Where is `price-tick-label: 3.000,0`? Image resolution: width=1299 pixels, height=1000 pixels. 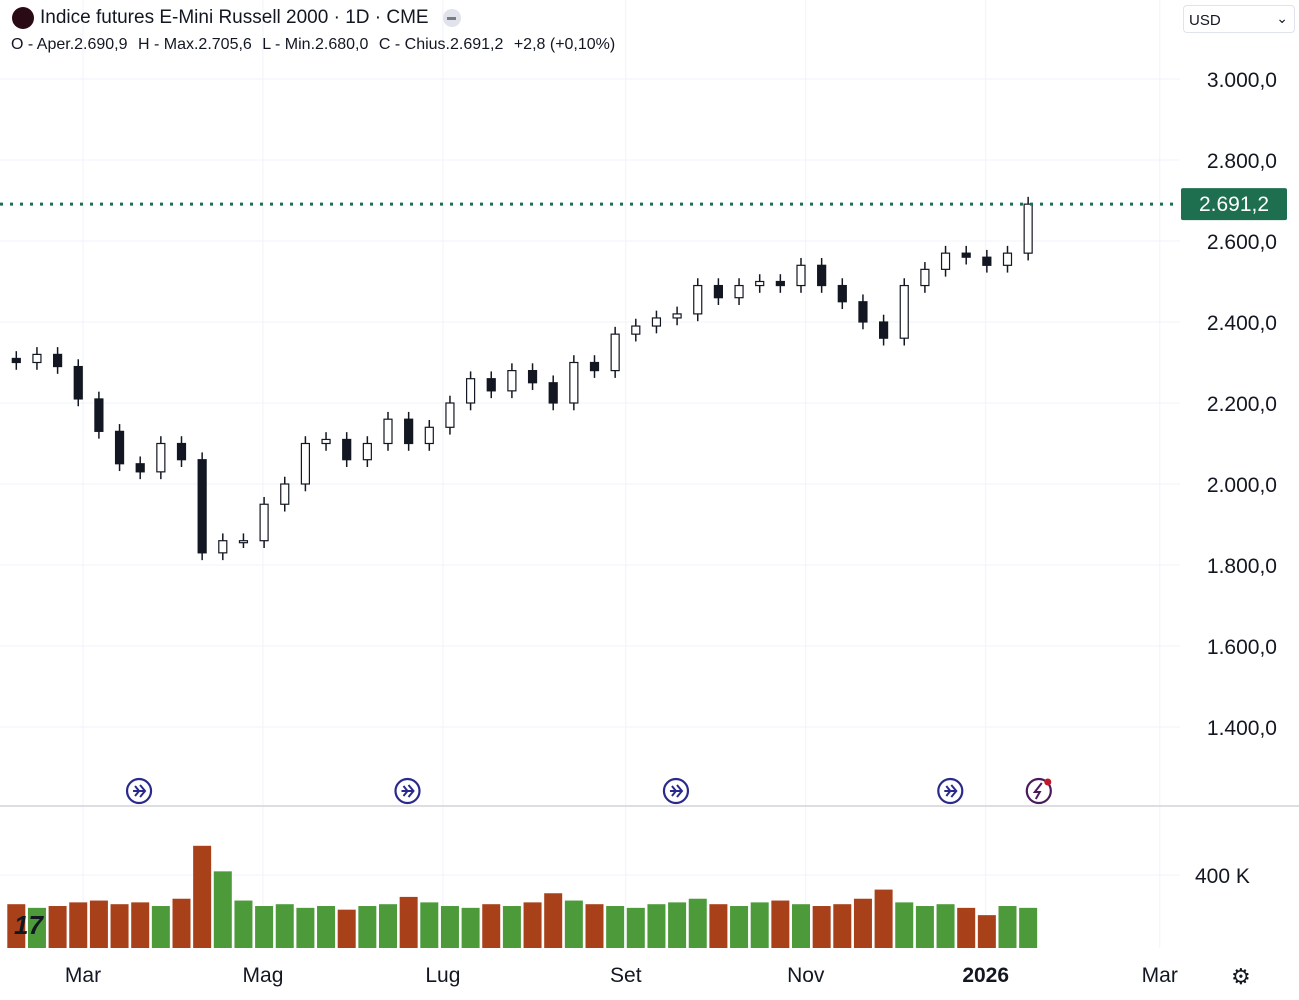
price-tick-label: 3.000,0 is located at coordinates (1242, 80).